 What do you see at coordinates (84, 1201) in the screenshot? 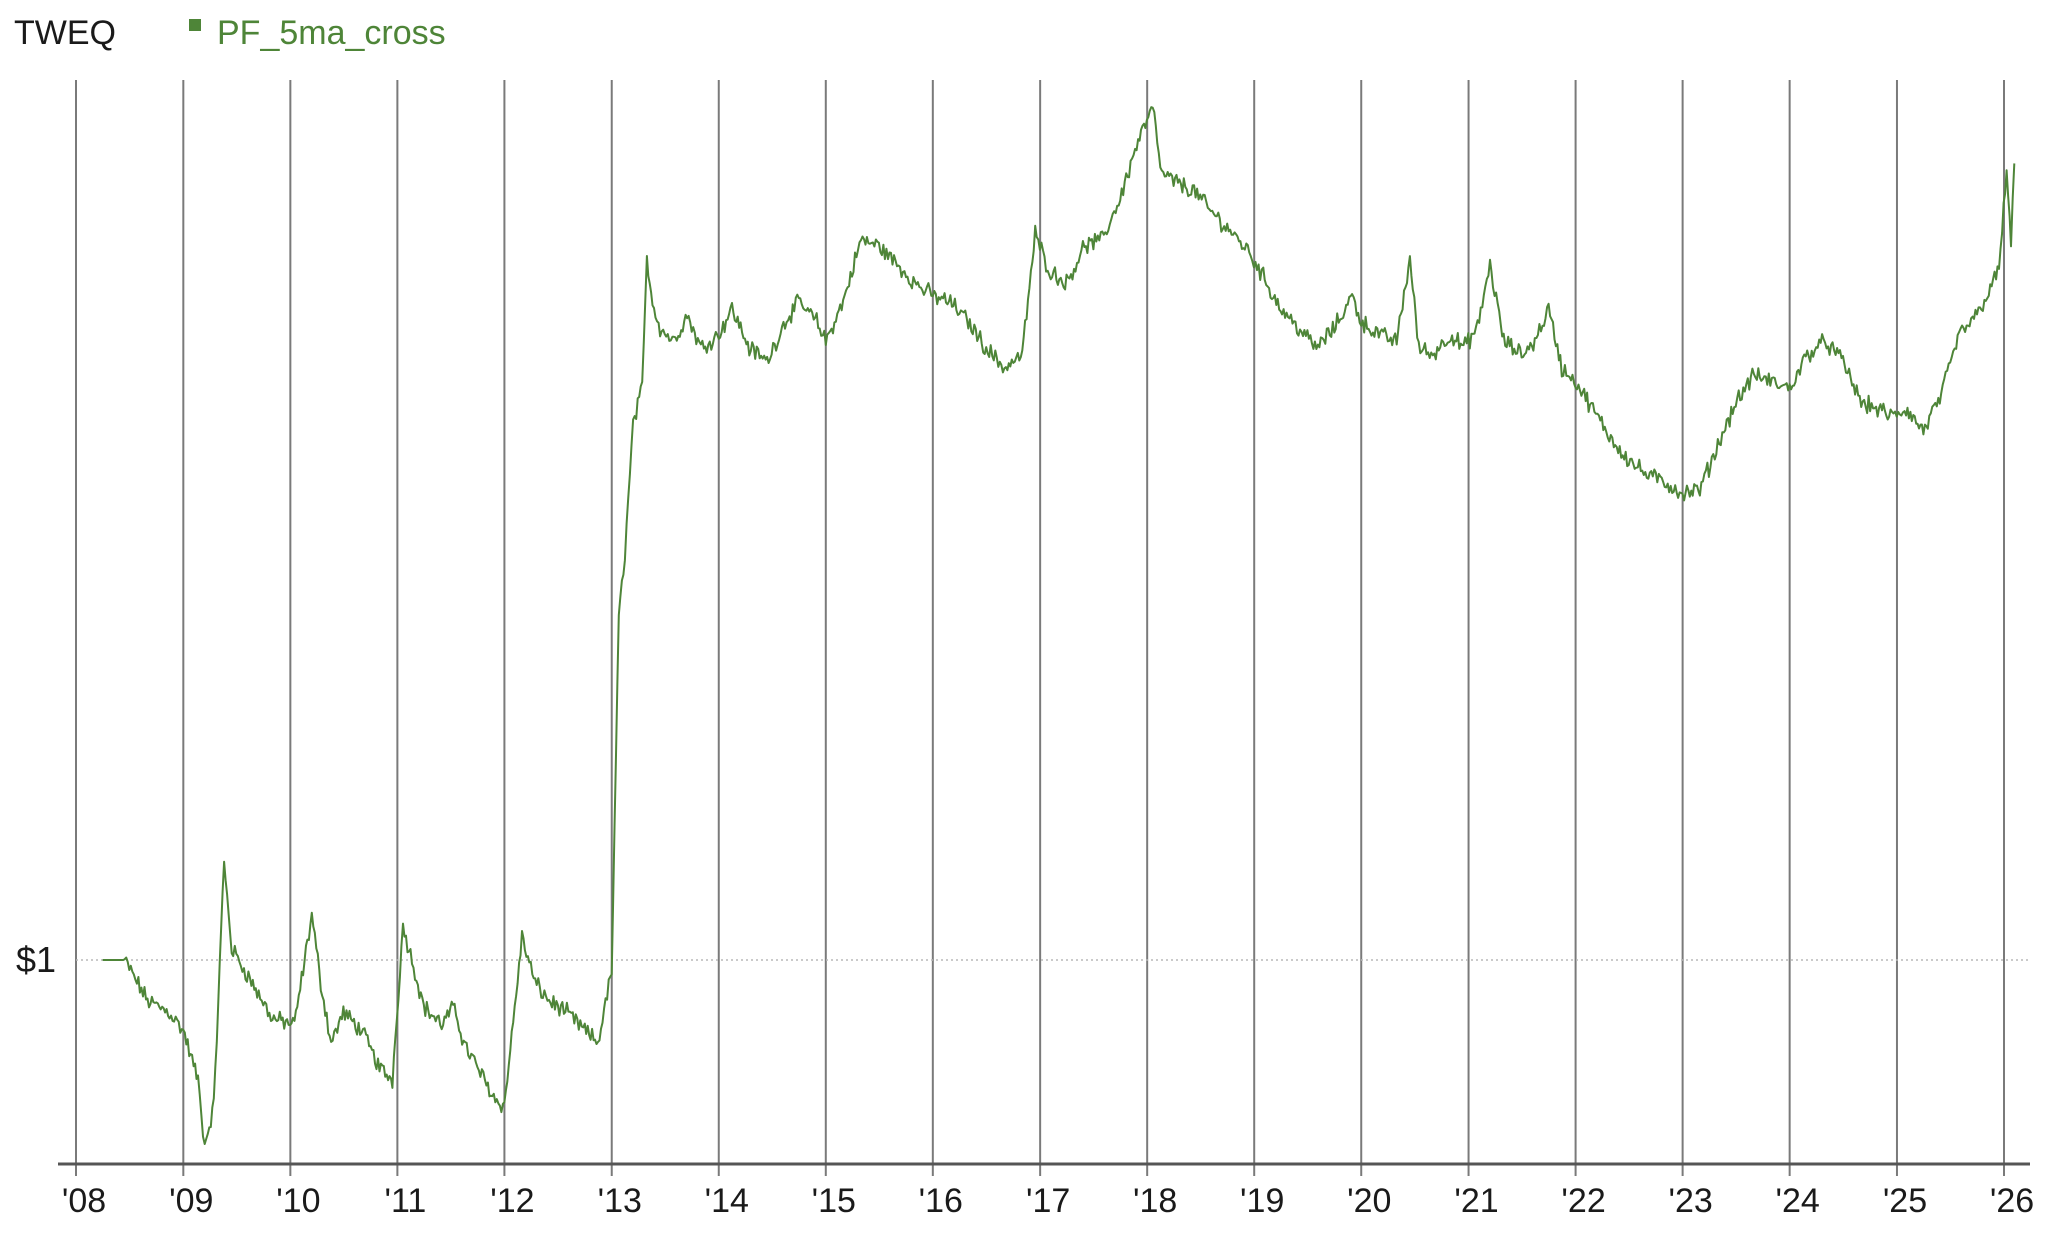
I see `x-tick-label: '08` at bounding box center [84, 1201].